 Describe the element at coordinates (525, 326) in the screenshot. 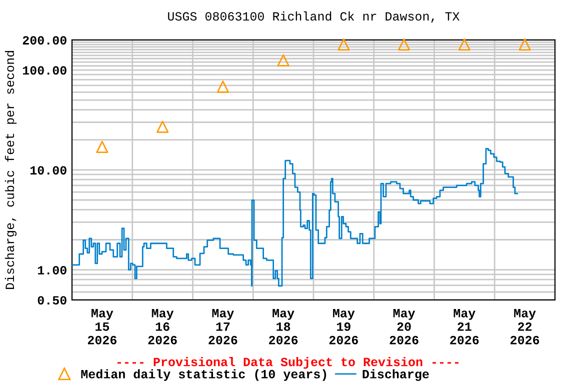

I see `x-tick-label: May 22 2026` at that location.